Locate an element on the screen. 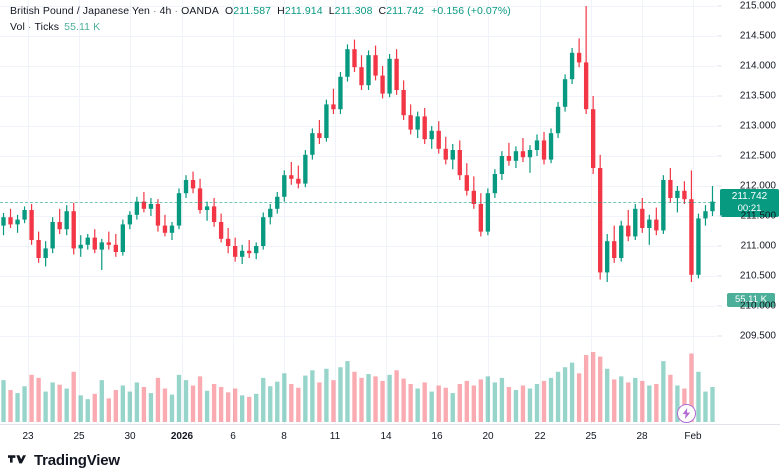 The image size is (780, 470). price-tick-label: 211.500 is located at coordinates (758, 216).